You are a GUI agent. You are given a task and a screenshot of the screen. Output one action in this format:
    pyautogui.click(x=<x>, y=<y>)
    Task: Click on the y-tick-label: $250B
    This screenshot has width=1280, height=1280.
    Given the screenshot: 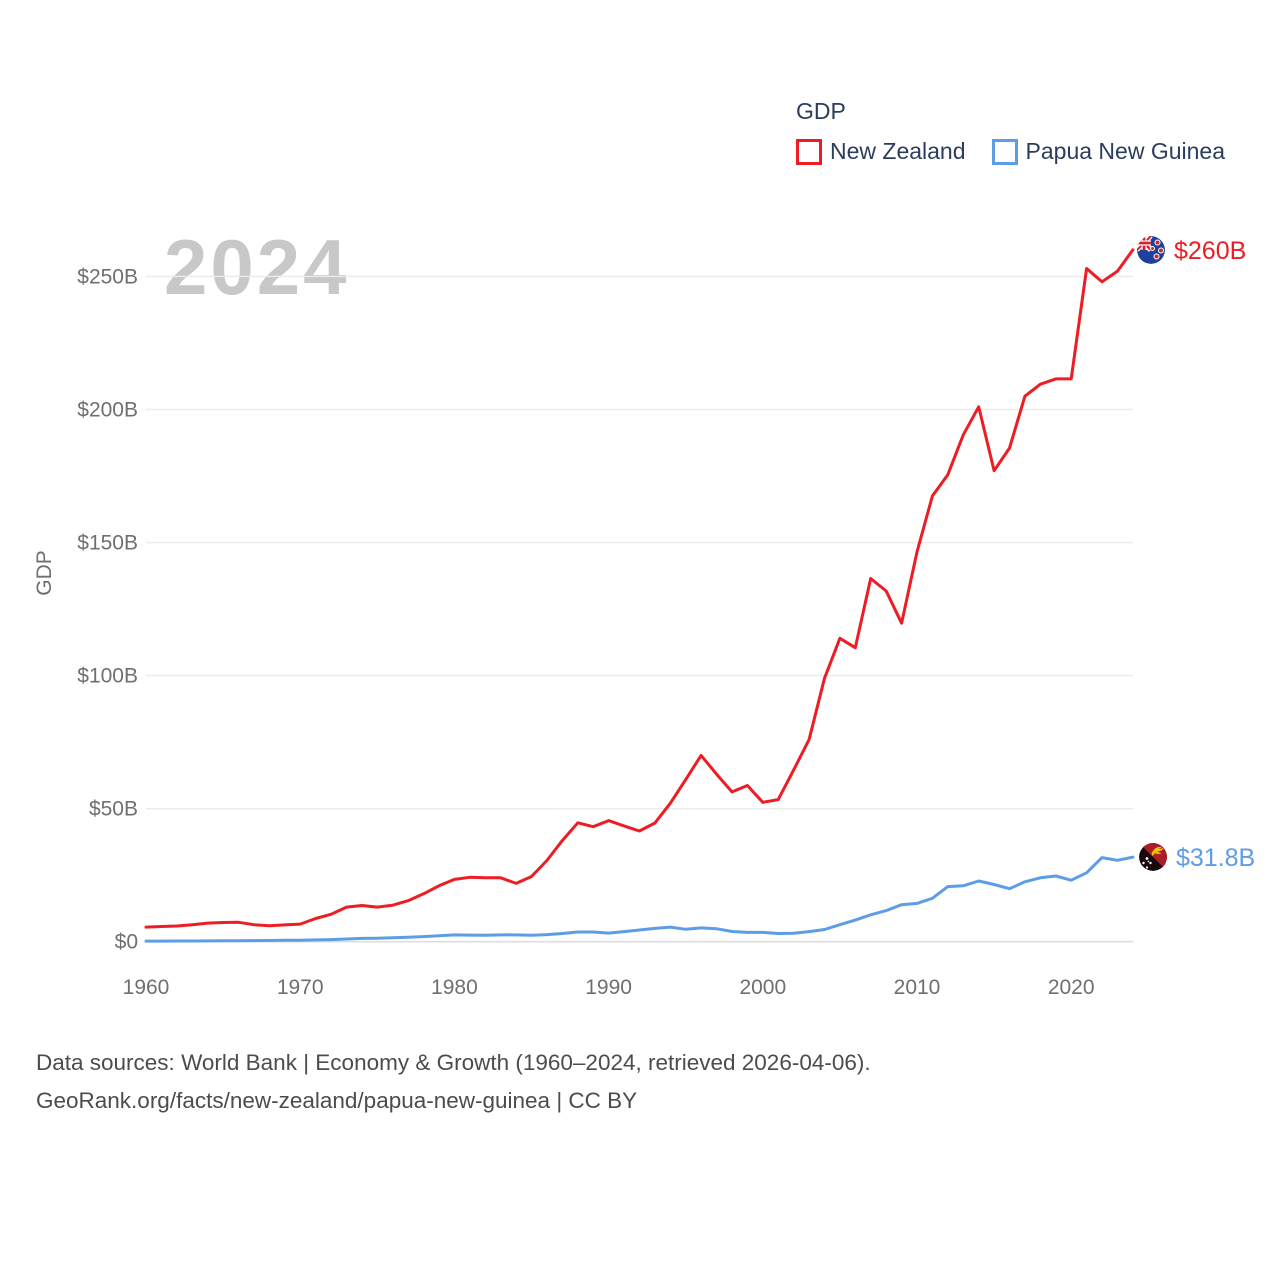 What is the action you would take?
    pyautogui.click(x=107, y=276)
    